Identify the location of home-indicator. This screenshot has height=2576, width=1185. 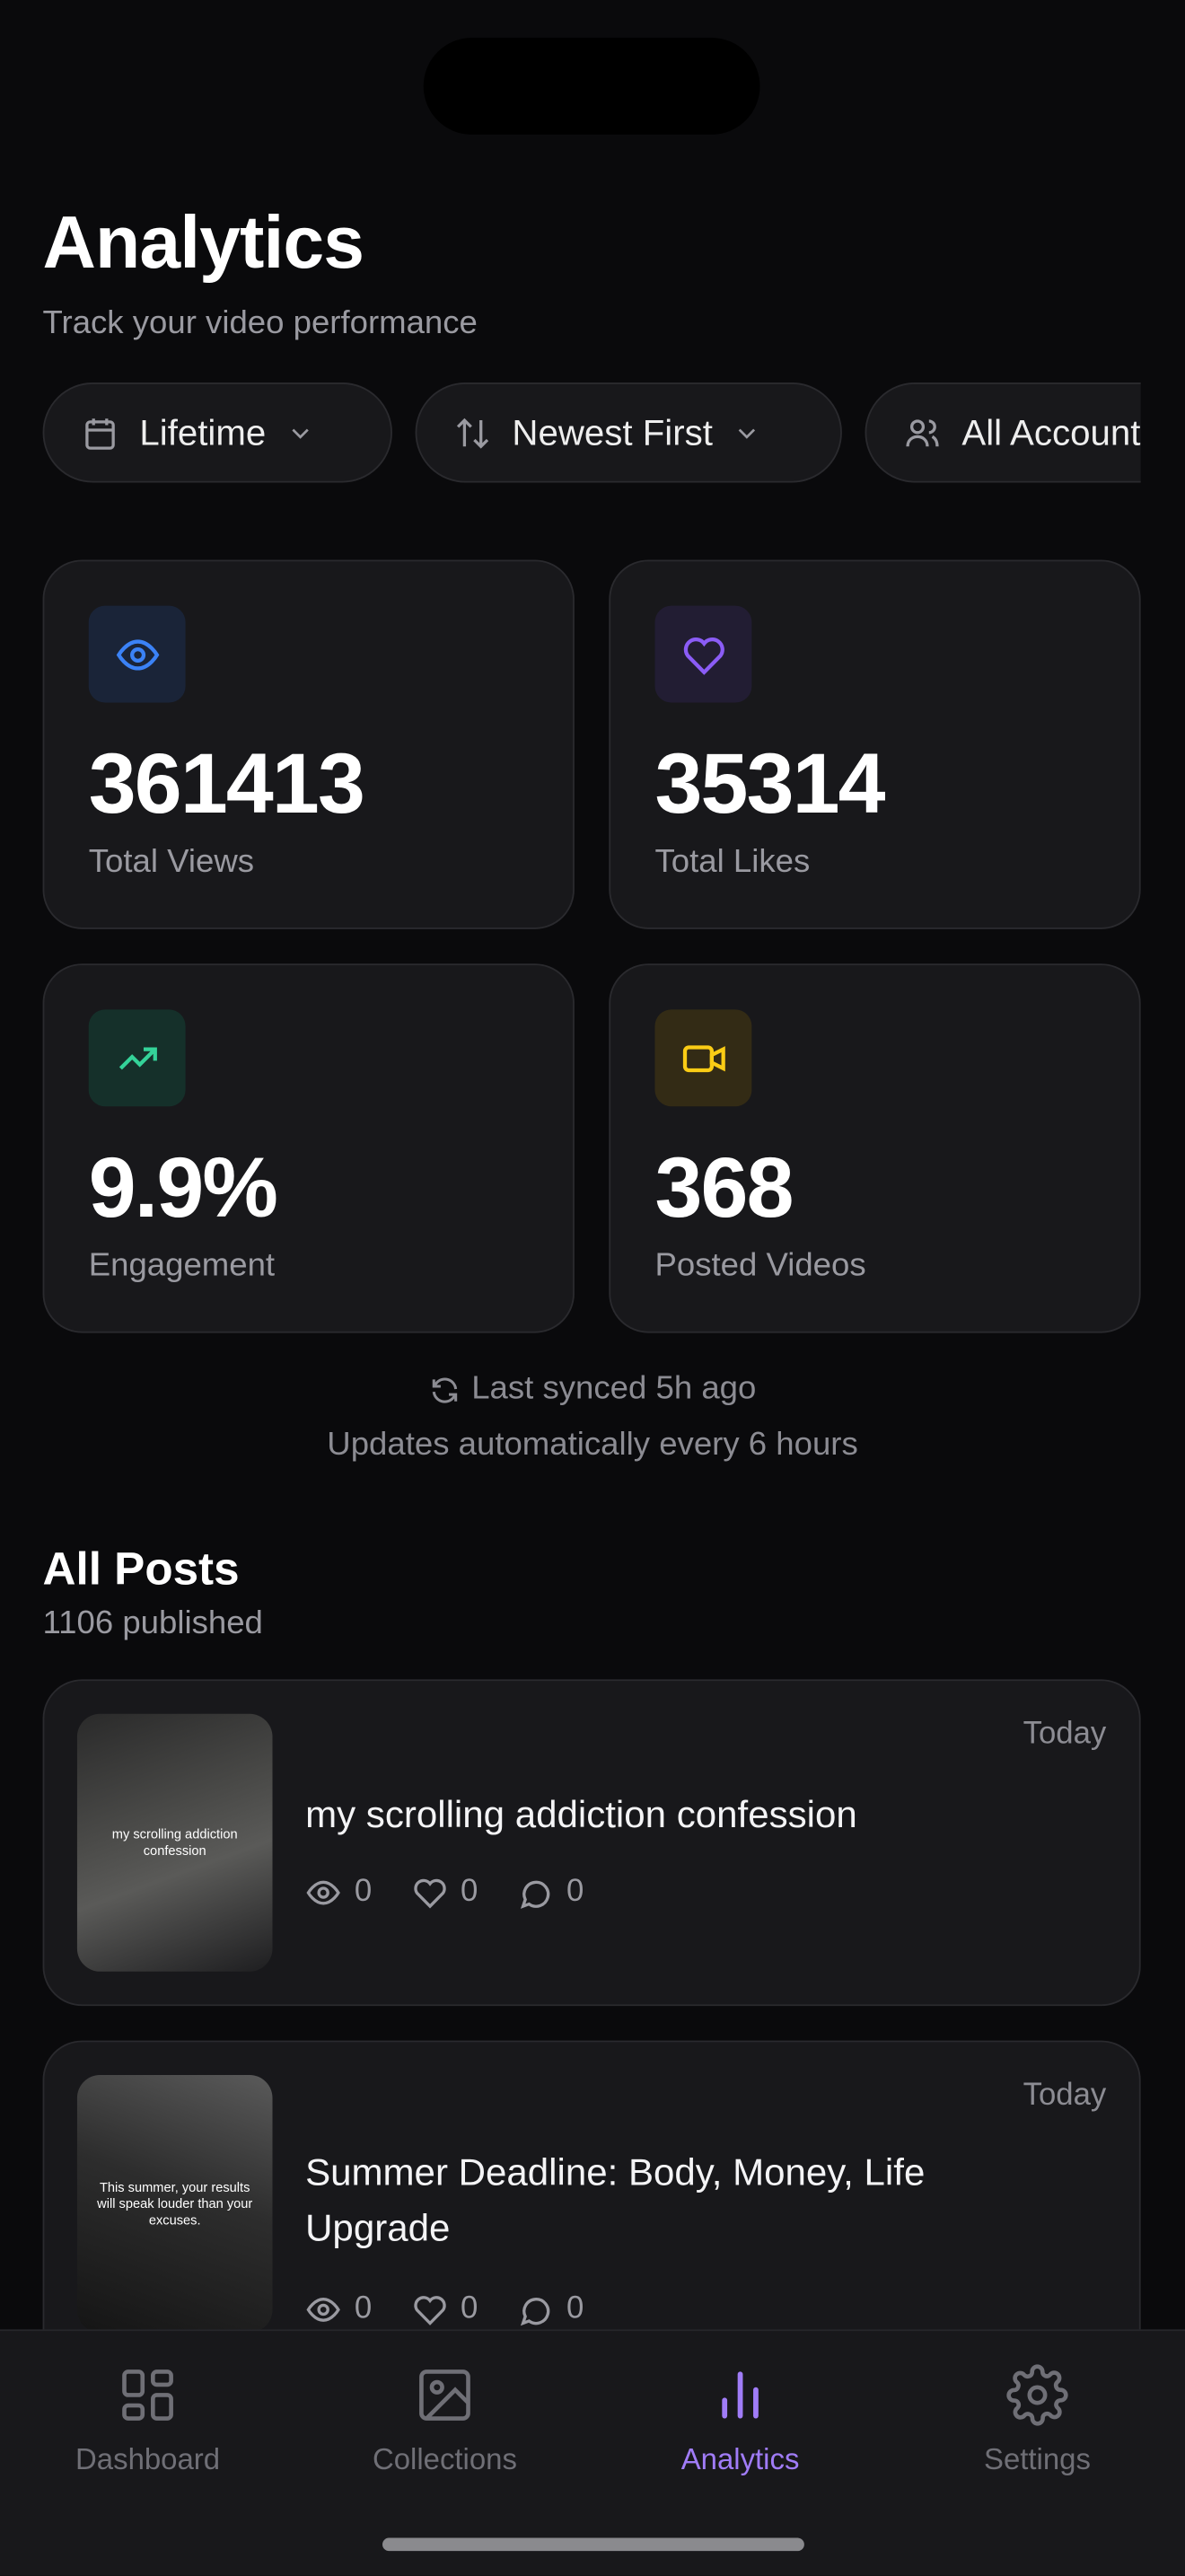
(593, 2544).